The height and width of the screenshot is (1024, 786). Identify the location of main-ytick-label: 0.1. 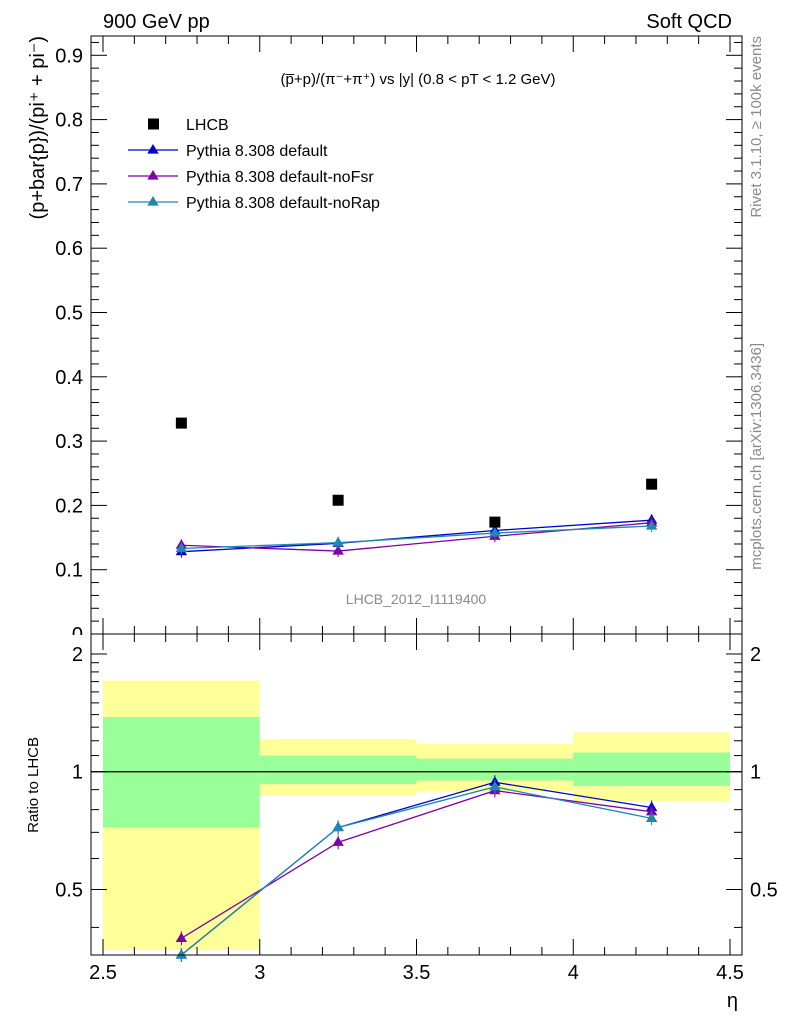
(69, 571).